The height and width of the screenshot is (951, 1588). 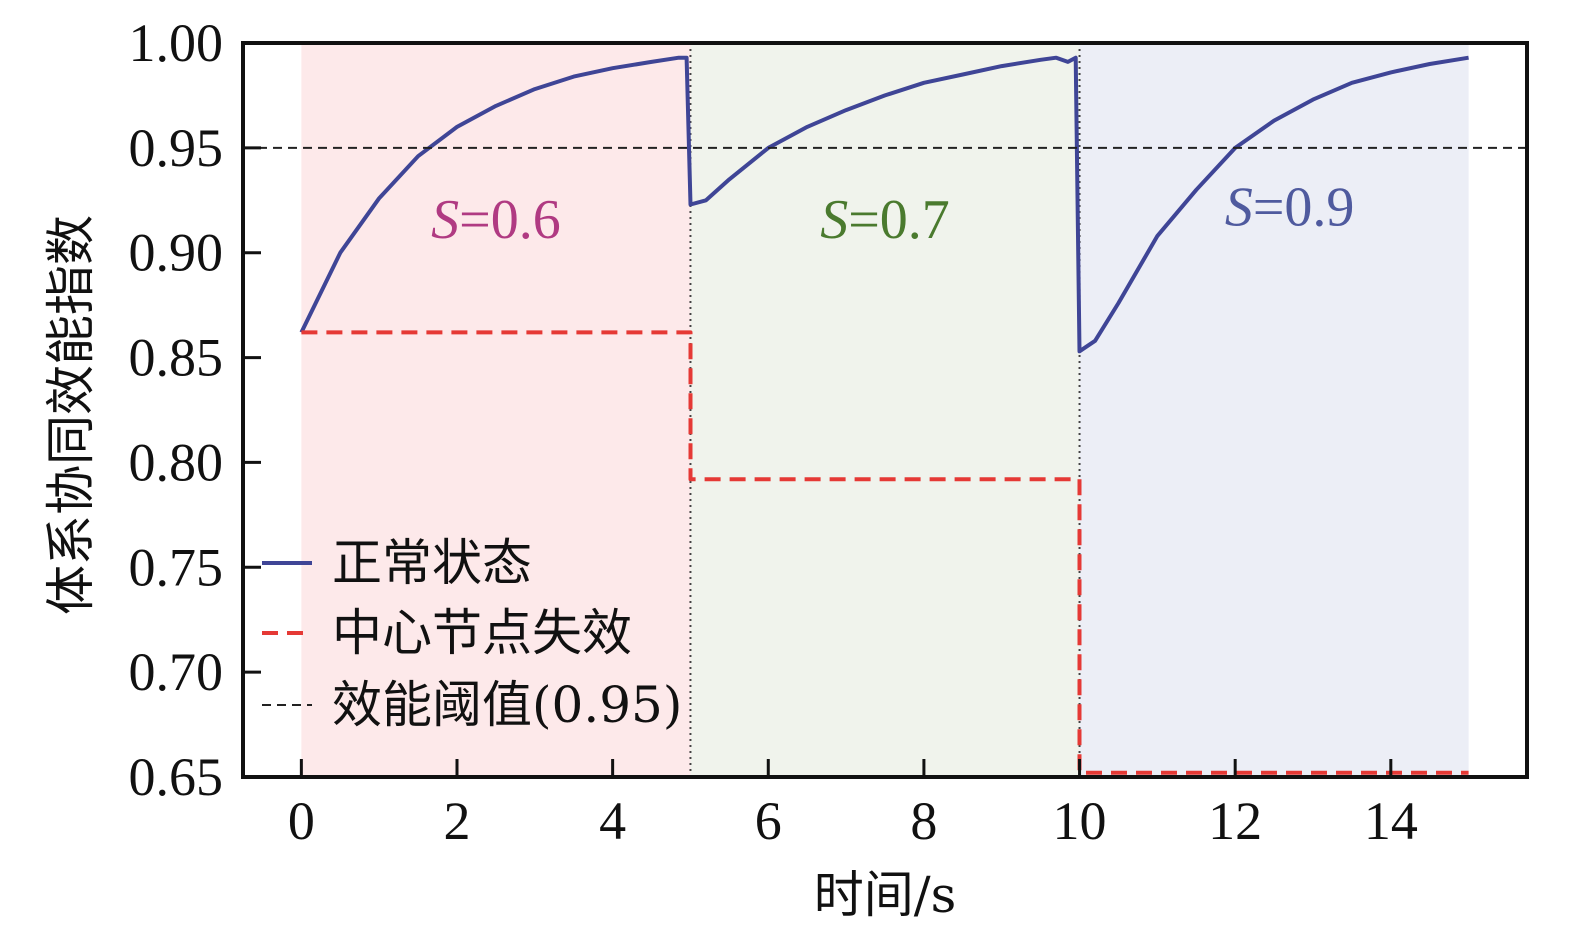 What do you see at coordinates (176, 462) in the screenshot?
I see `y-tick-label-3: 0.80` at bounding box center [176, 462].